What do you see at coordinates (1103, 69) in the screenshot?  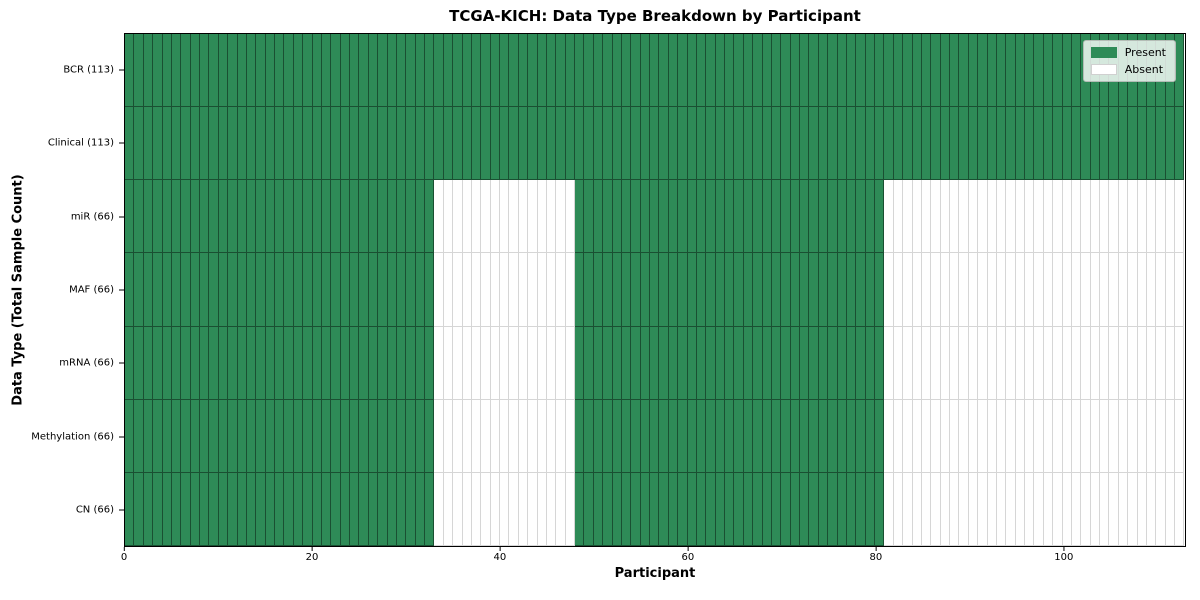 I see `legend-swatch-absent` at bounding box center [1103, 69].